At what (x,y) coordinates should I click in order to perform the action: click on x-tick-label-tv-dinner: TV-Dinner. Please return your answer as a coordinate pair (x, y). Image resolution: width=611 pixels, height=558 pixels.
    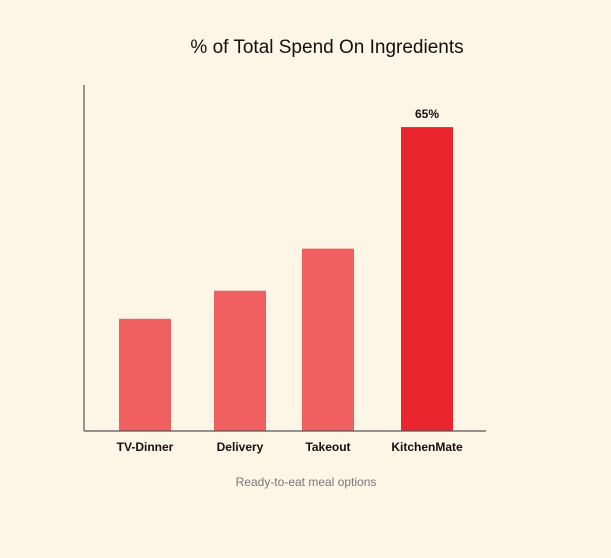
    Looking at the image, I should click on (145, 447).